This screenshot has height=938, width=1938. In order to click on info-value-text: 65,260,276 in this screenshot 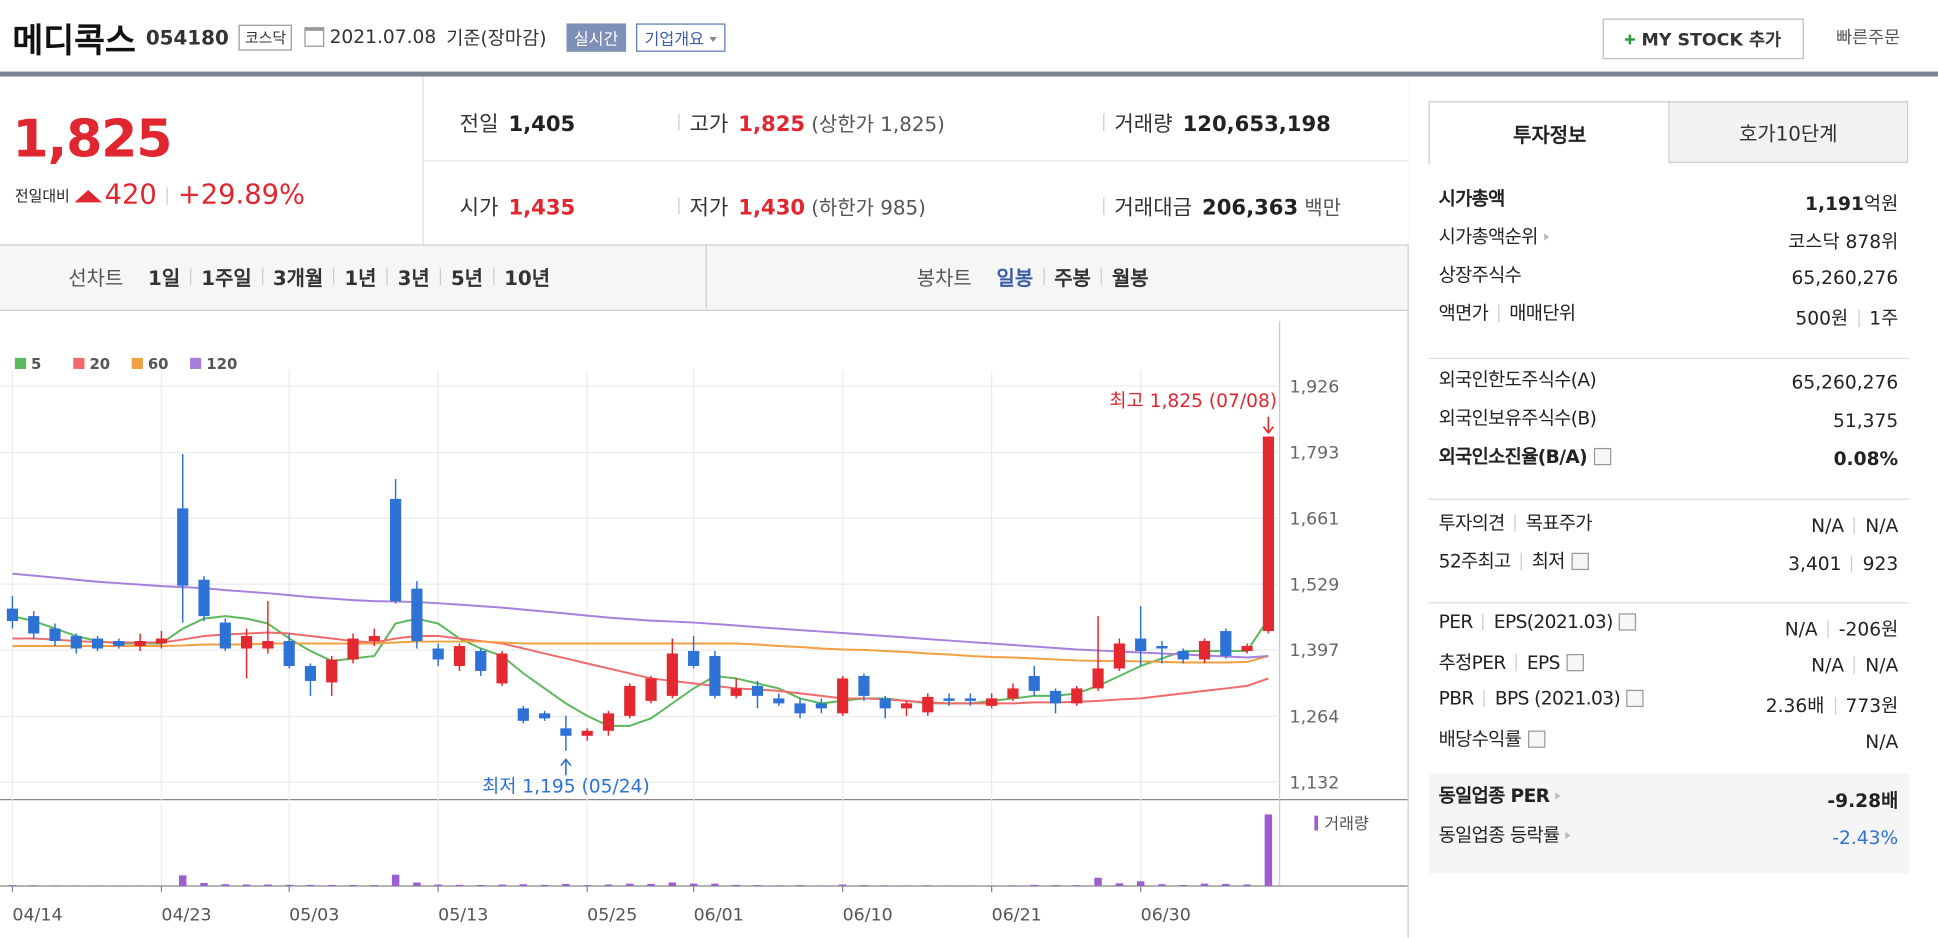, I will do `click(1845, 277)`.